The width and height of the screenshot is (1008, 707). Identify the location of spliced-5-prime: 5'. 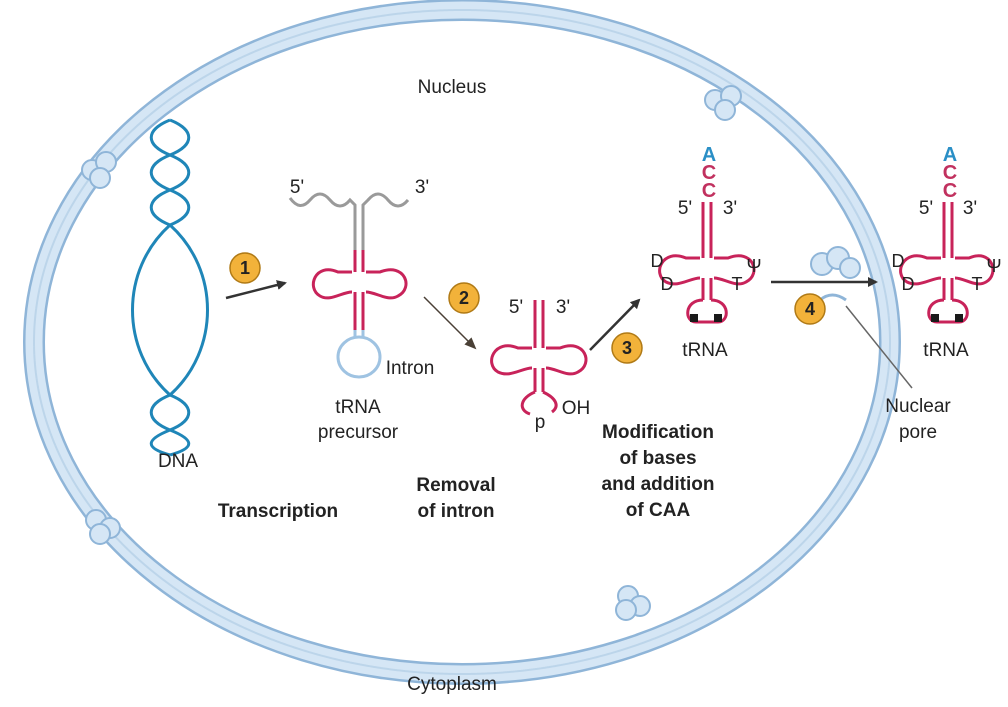
(516, 307).